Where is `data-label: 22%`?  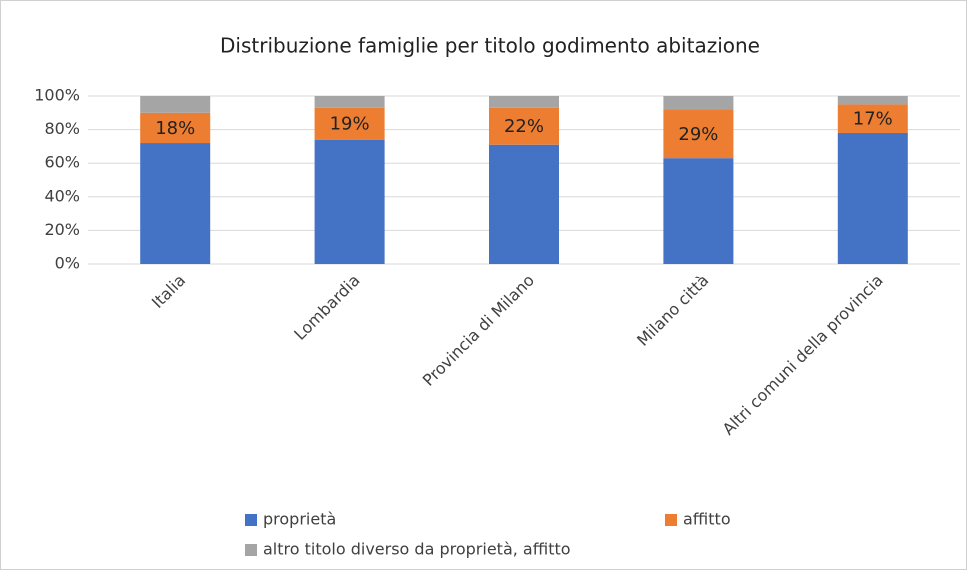
data-label: 22% is located at coordinates (524, 126).